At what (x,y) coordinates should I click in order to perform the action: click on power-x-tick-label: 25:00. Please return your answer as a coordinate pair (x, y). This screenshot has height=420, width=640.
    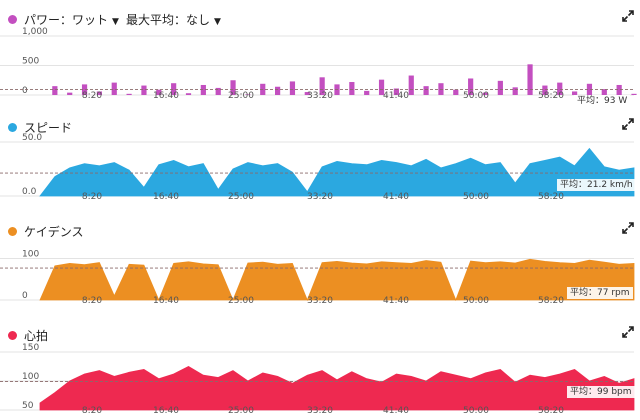
    Looking at the image, I should click on (241, 96).